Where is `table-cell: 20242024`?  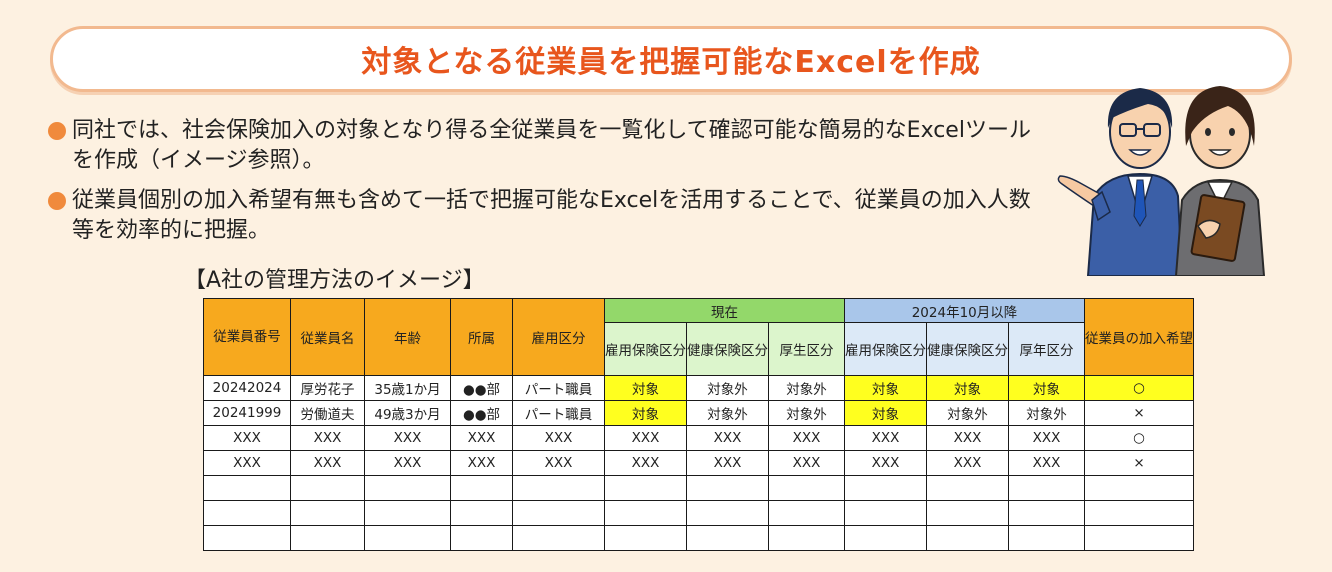 table-cell: 20242024 is located at coordinates (247, 388).